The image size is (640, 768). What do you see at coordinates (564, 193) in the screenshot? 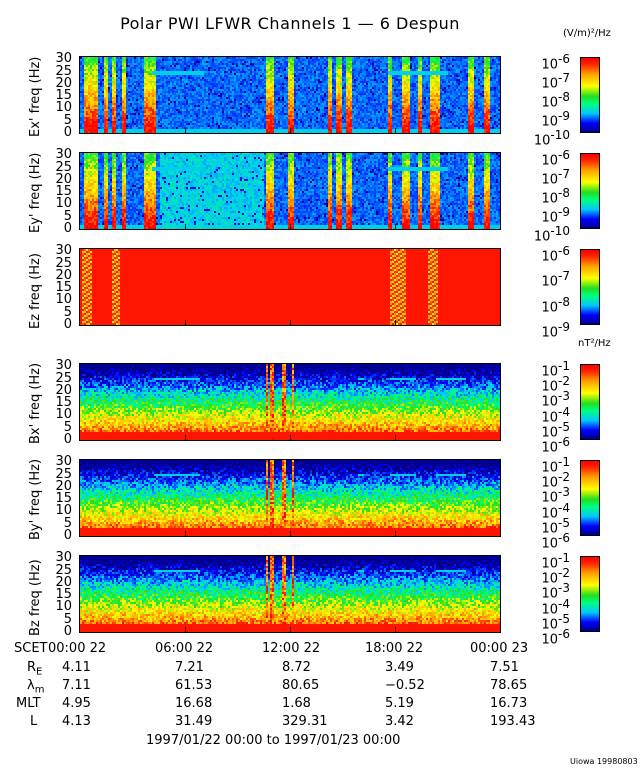
I see `colorbar-tick-exponent: -8` at bounding box center [564, 193].